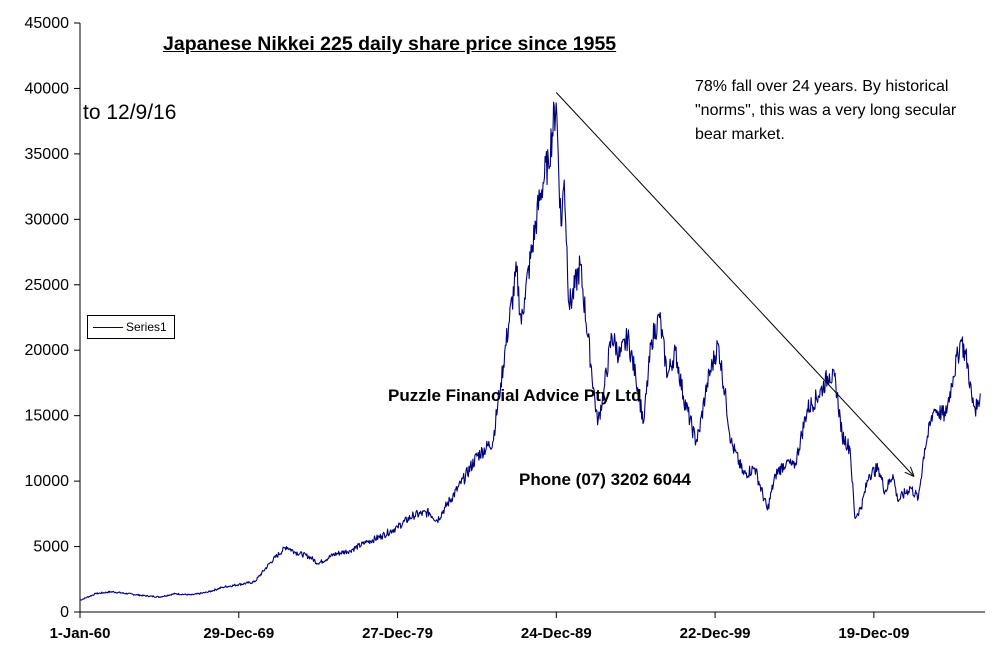  I want to click on y-tick-label: 5000, so click(51, 547).